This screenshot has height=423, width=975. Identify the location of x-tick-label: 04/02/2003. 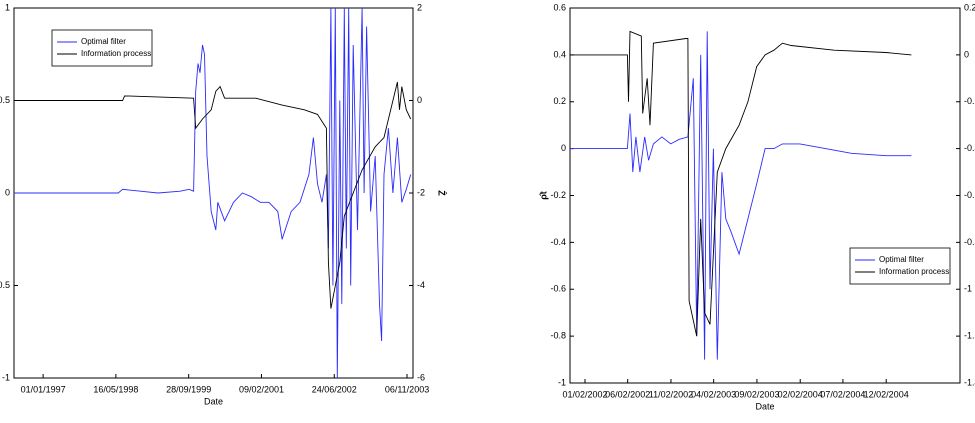
(713, 394).